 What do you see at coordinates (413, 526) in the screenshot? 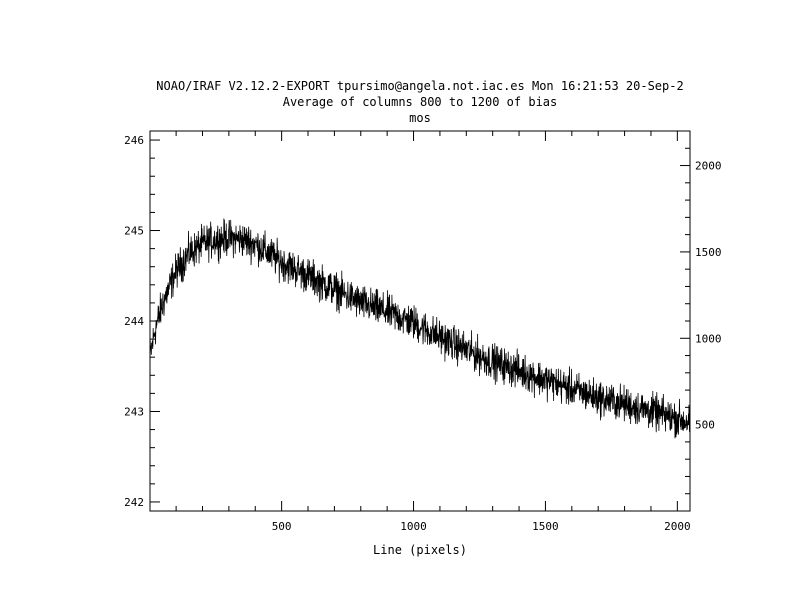
I see `x-tick-label: 1000` at bounding box center [413, 526].